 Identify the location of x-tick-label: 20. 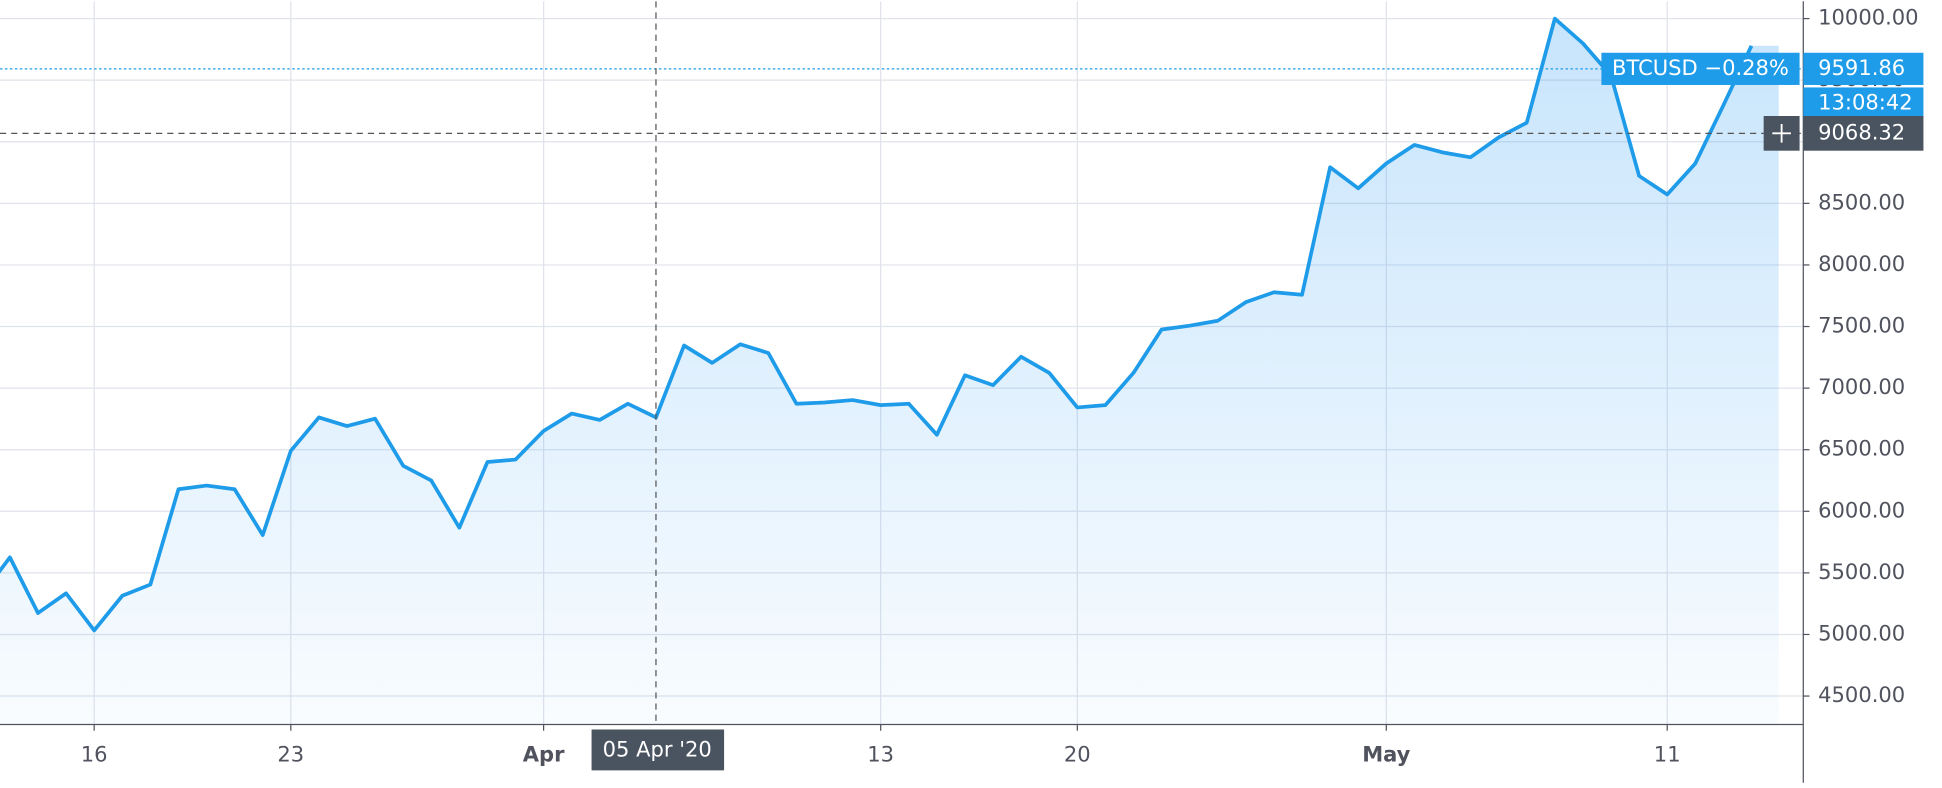
(1077, 754).